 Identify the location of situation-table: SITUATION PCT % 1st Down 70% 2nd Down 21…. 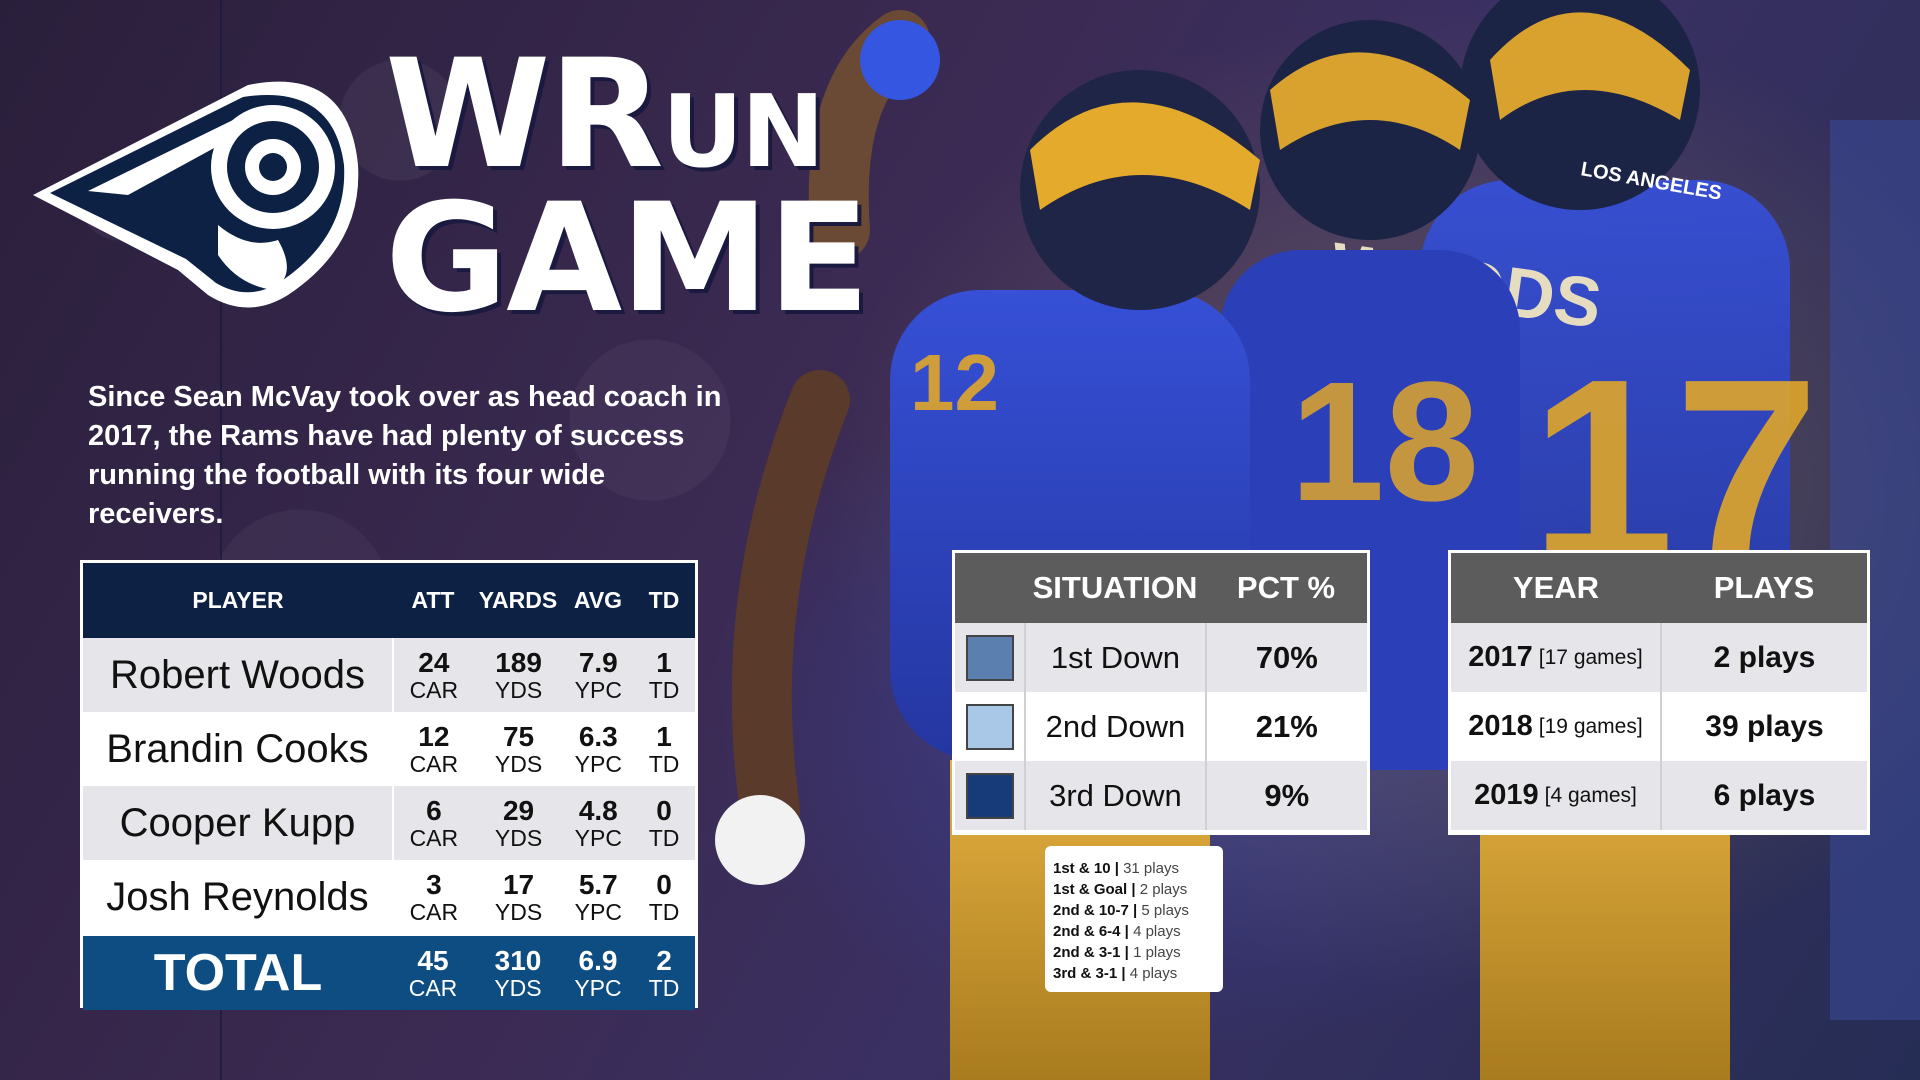
(1161, 692).